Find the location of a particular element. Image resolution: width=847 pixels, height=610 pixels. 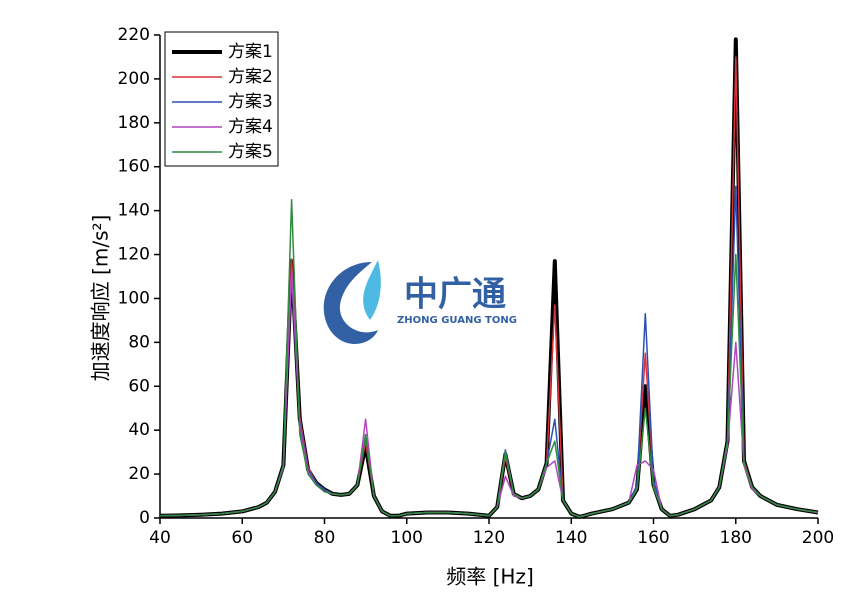

y-tick-label: 20 is located at coordinates (139, 474).